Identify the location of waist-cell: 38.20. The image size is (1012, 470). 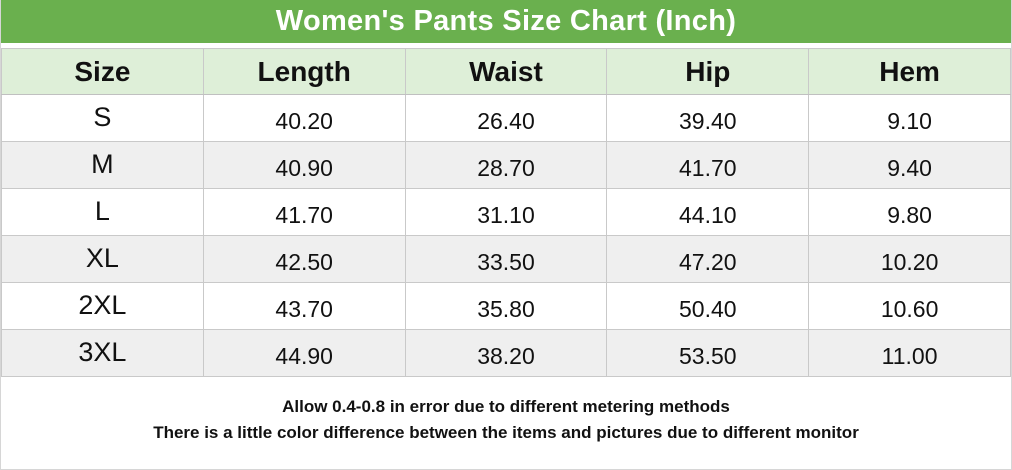
(506, 353).